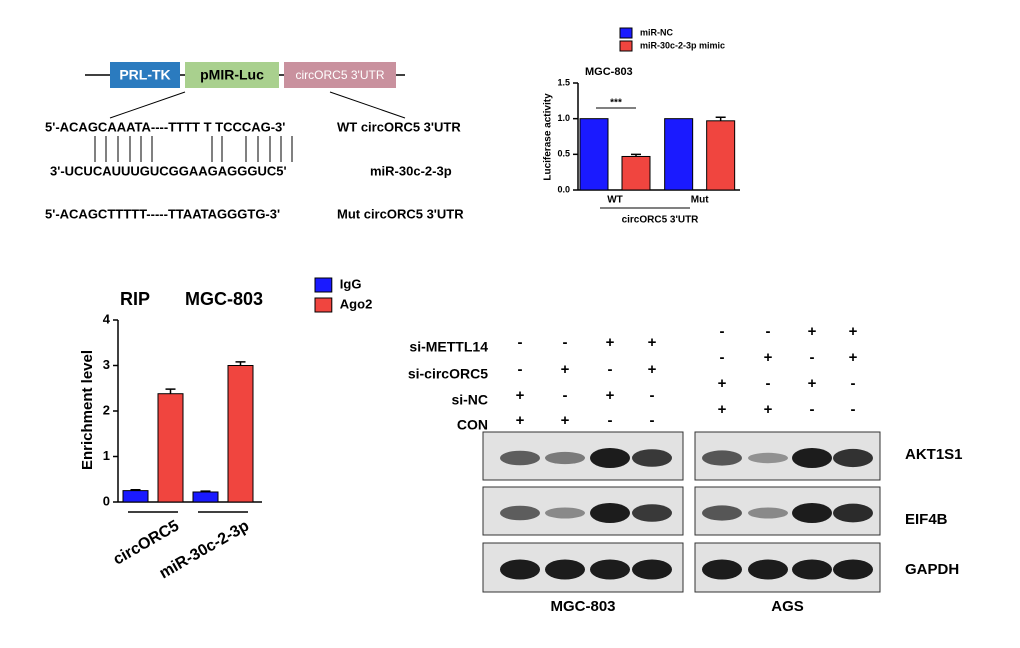 This screenshot has width=1020, height=648. I want to click on group-label: MGC-803, so click(582, 606).